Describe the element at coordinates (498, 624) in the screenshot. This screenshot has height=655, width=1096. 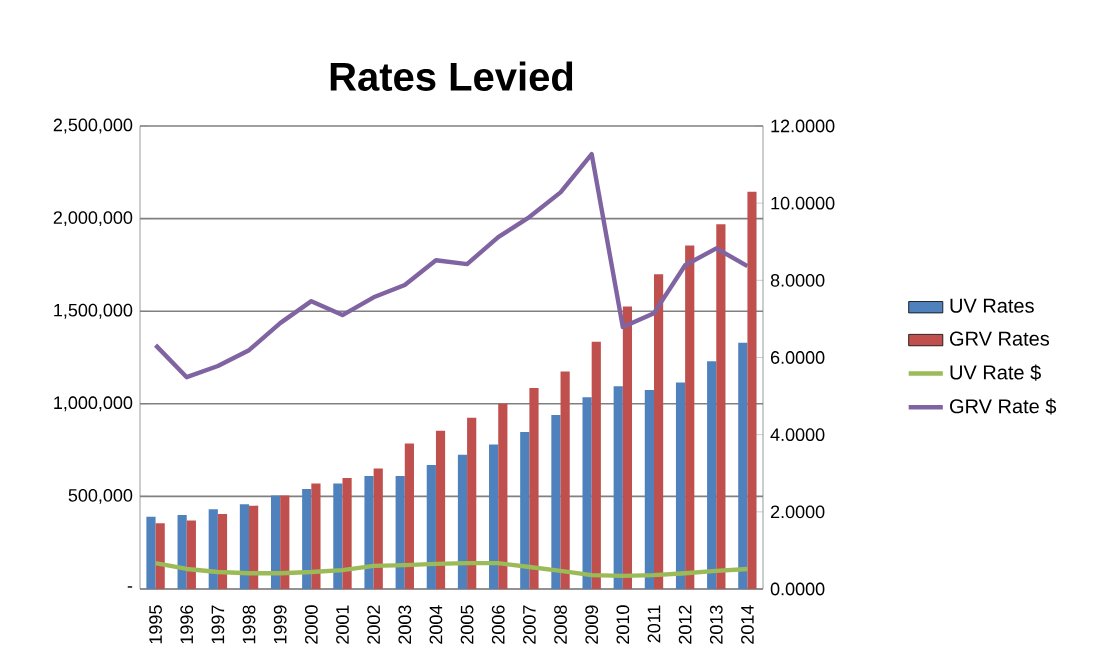
I see `x-tick-label: 2006` at that location.